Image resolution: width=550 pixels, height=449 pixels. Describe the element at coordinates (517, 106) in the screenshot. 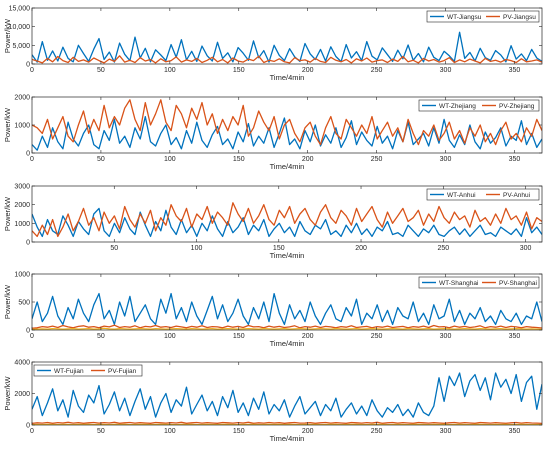

I see `legend-entry: PV-Zhejiang` at that location.